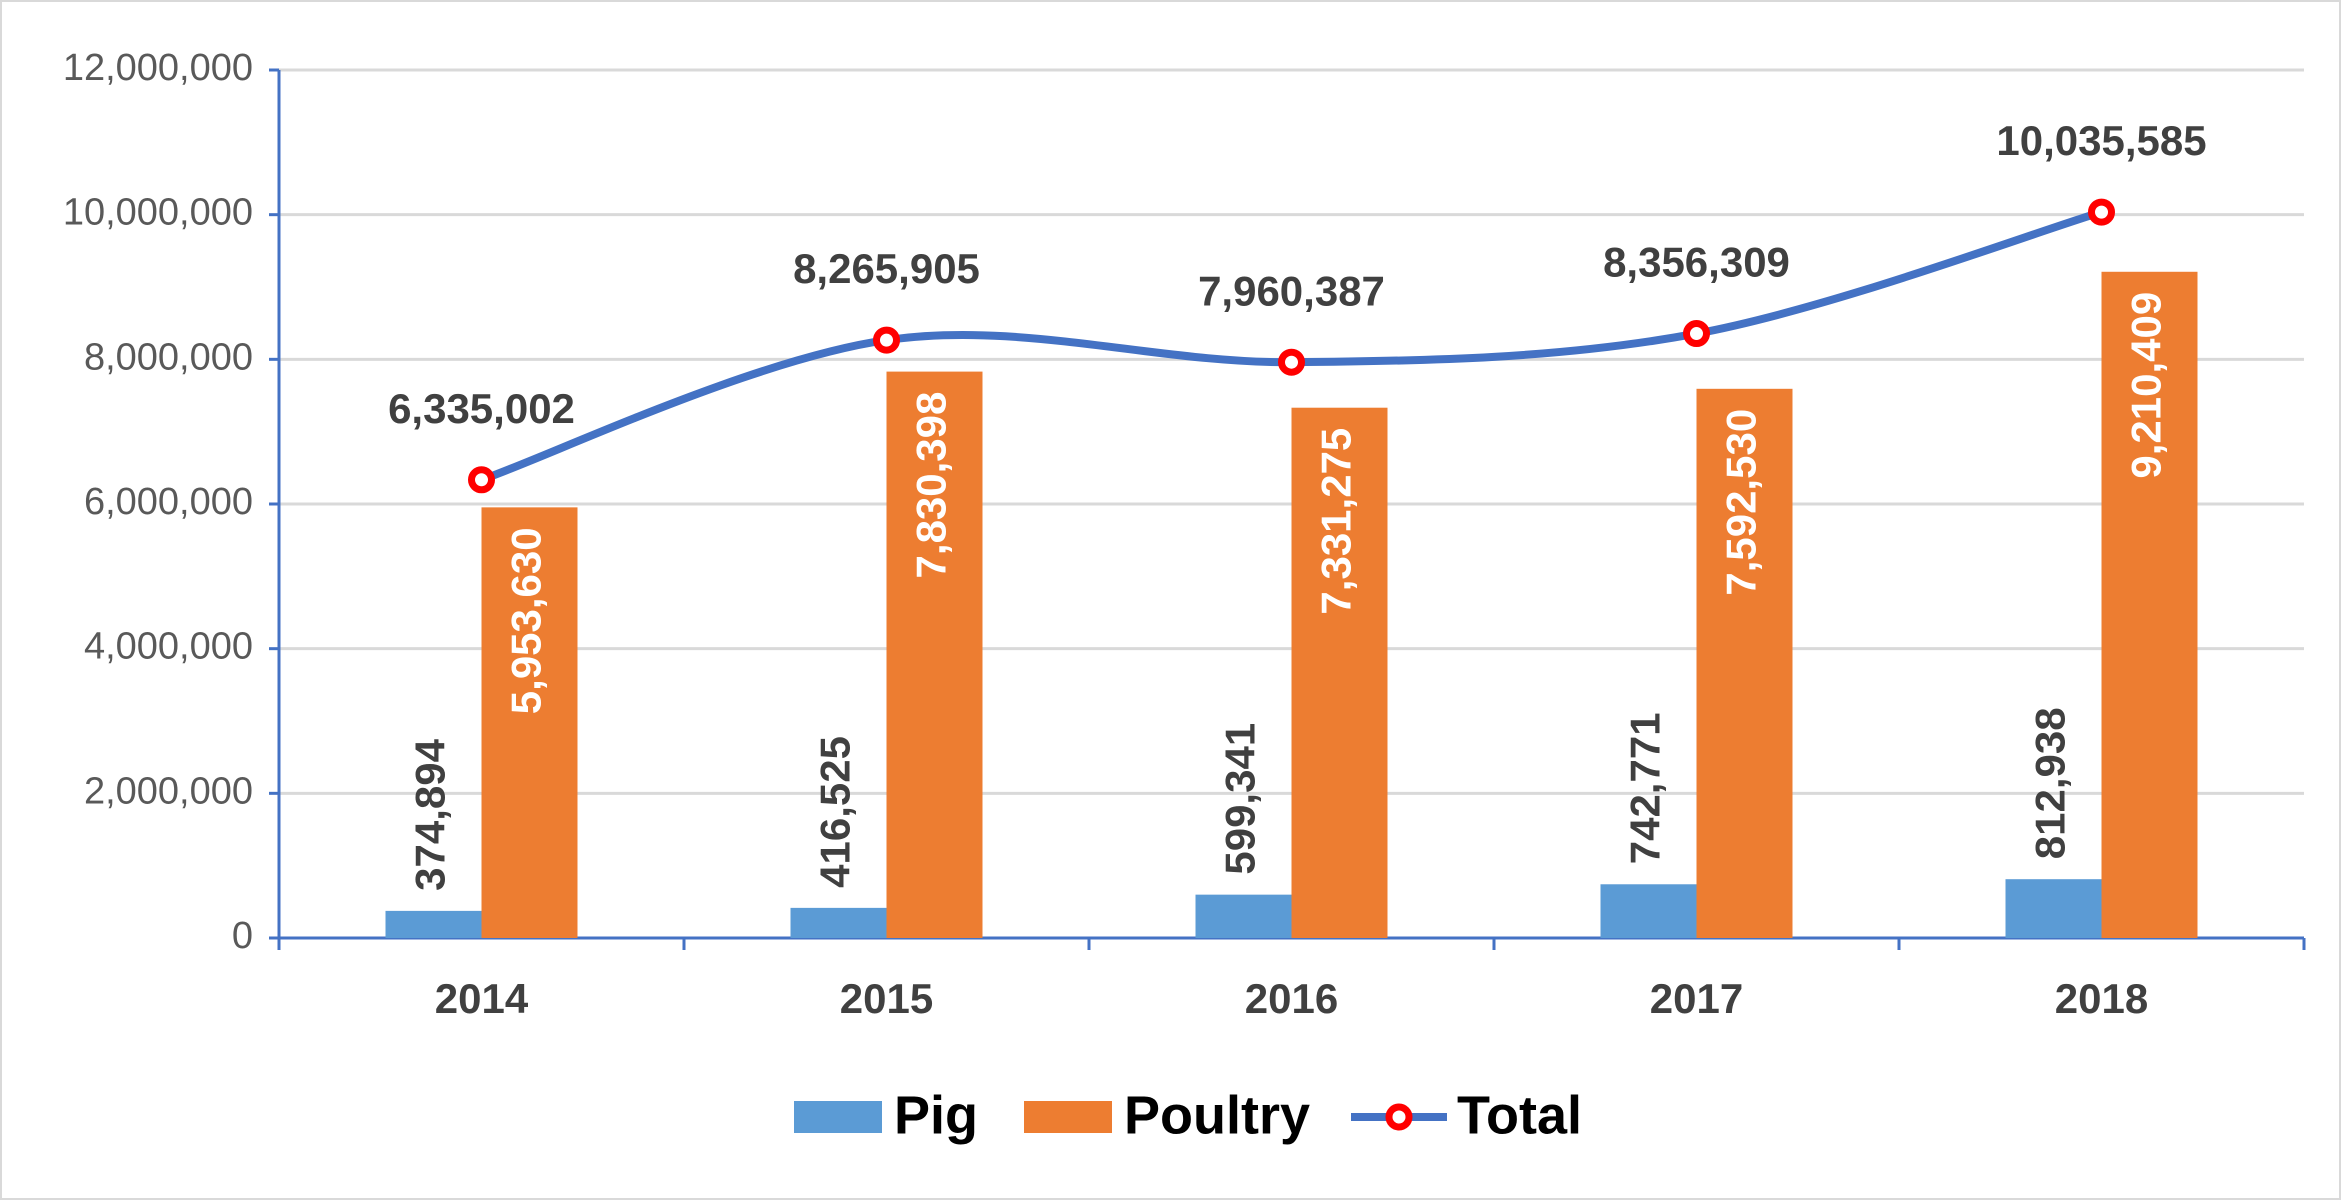  I want to click on data-label: 10,035,585, so click(2101, 140).